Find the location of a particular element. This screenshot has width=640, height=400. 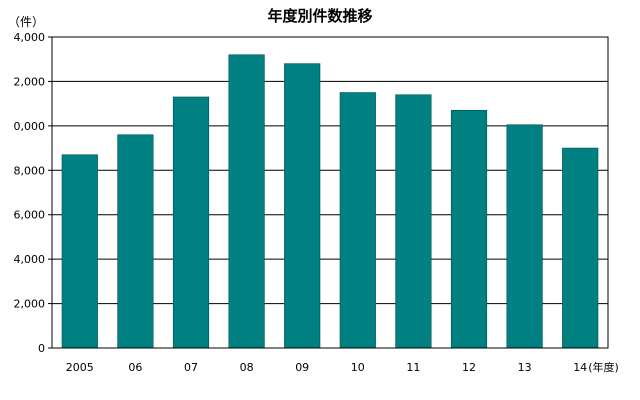

x-axis-unit-label: (年度) is located at coordinates (603, 367).